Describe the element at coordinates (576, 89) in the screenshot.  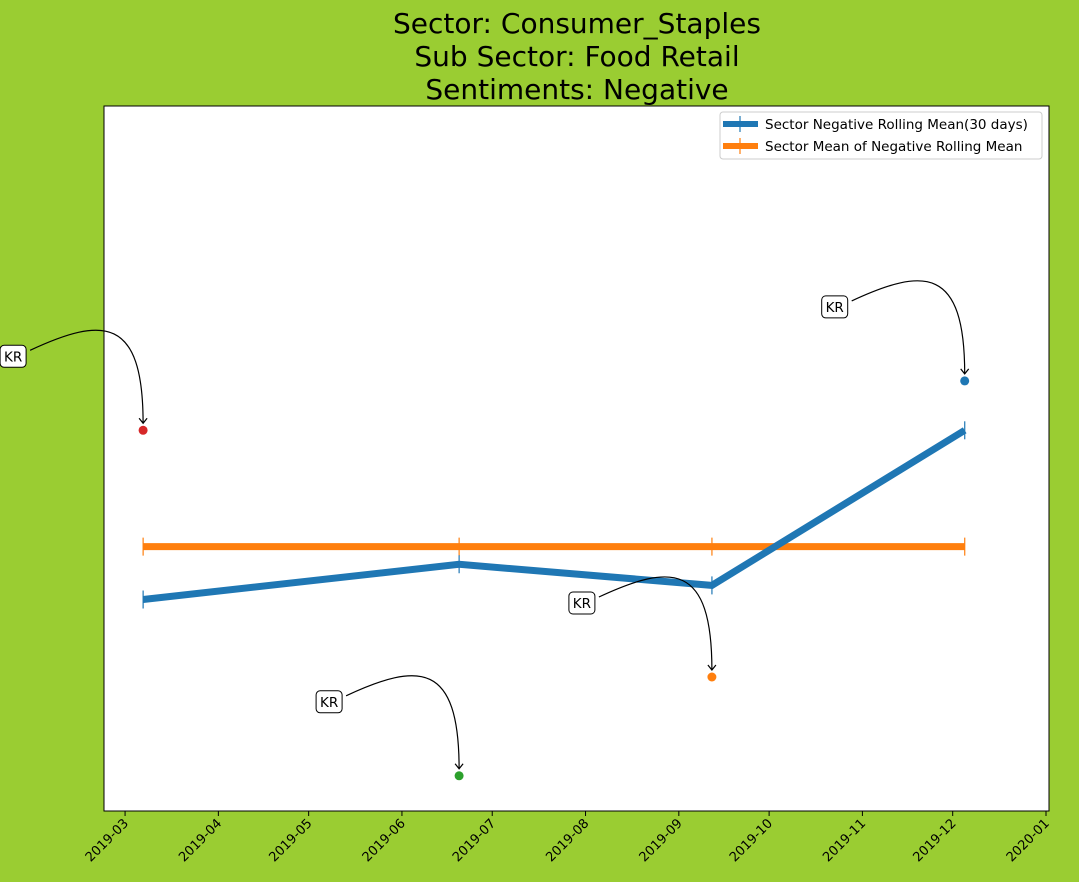
I see `title-line-3: Sentiments: Negative` at that location.